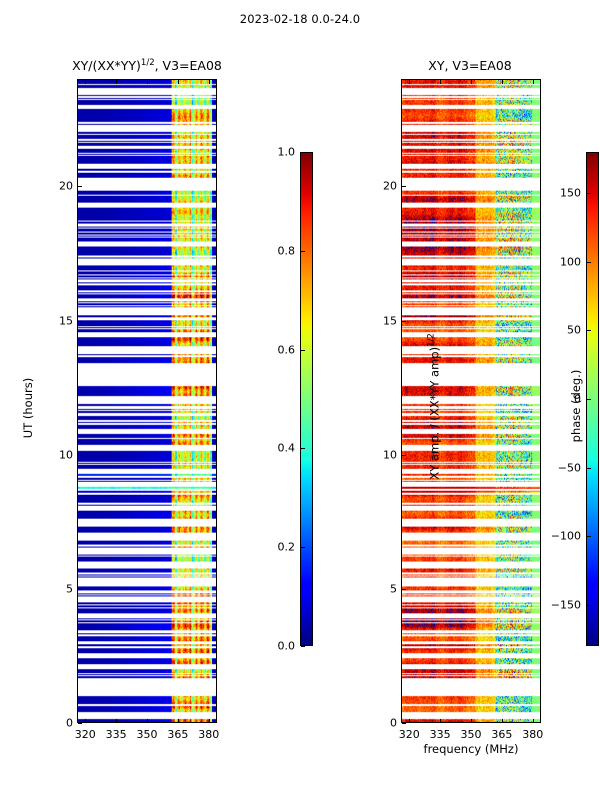 Image resolution: width=600 pixels, height=800 pixels. I want to click on colorbar-tick-label: 100, so click(570, 262).